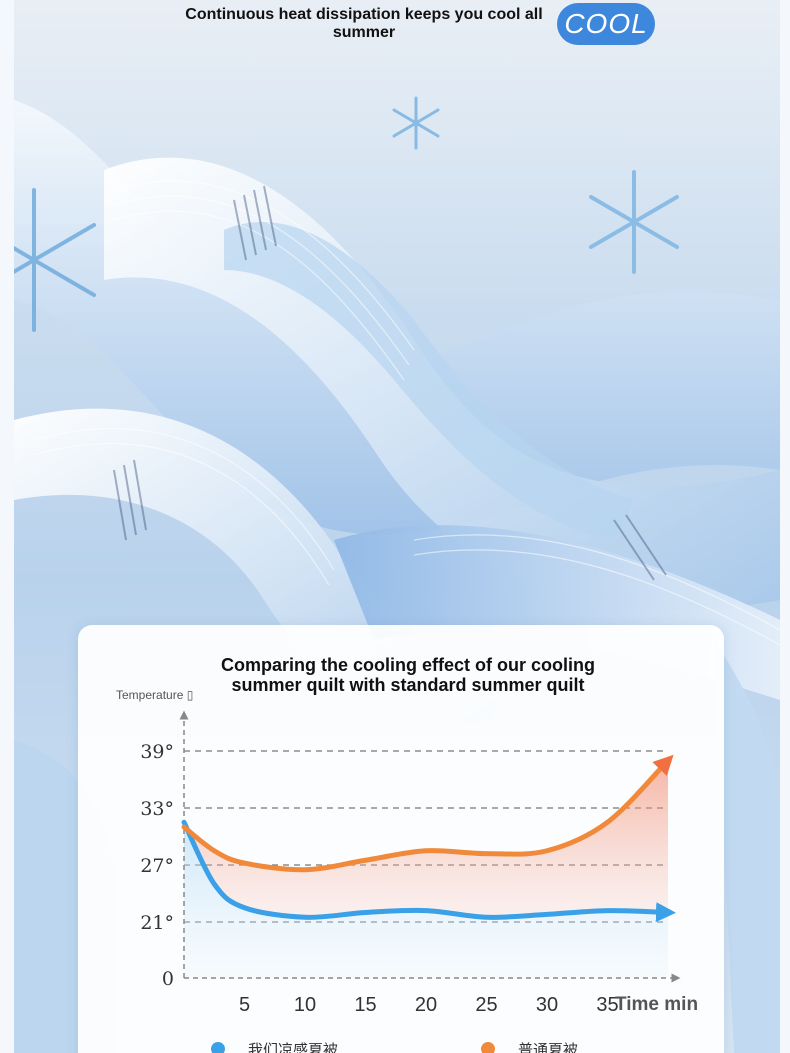 Image resolution: width=790 pixels, height=1053 pixels. I want to click on cool-badge: COOL, so click(606, 24).